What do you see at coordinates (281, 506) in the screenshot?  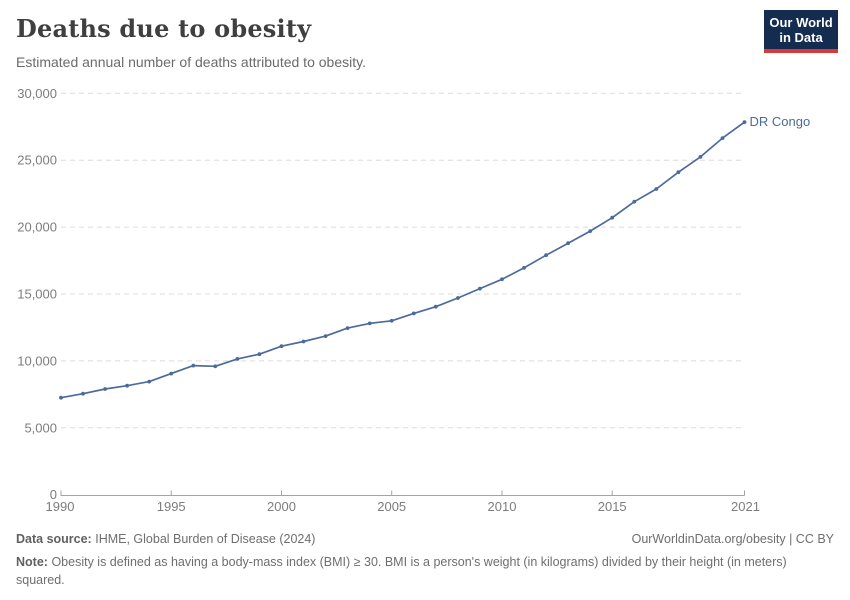 I see `x-axis-tick-label: 2000` at bounding box center [281, 506].